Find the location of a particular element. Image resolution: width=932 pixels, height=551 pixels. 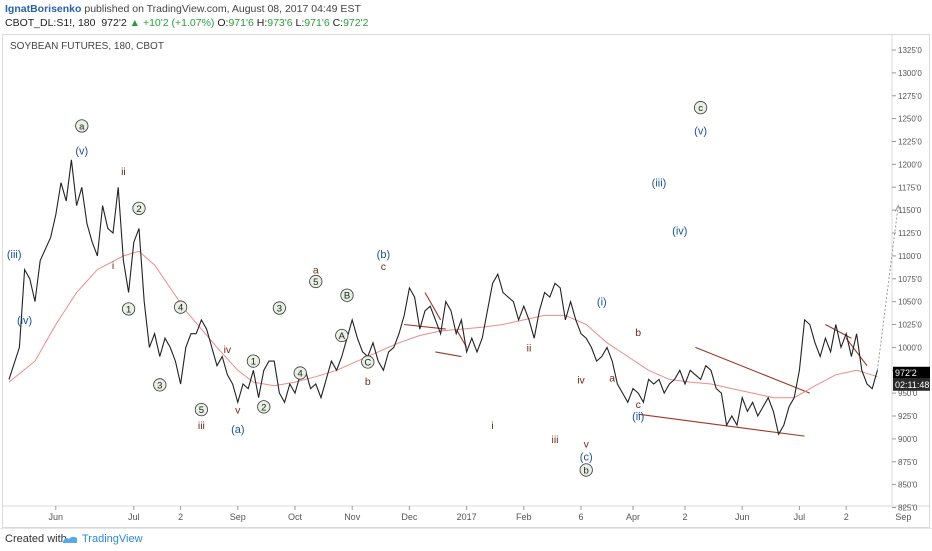

y-tick-label: 1125'0 is located at coordinates (910, 233).